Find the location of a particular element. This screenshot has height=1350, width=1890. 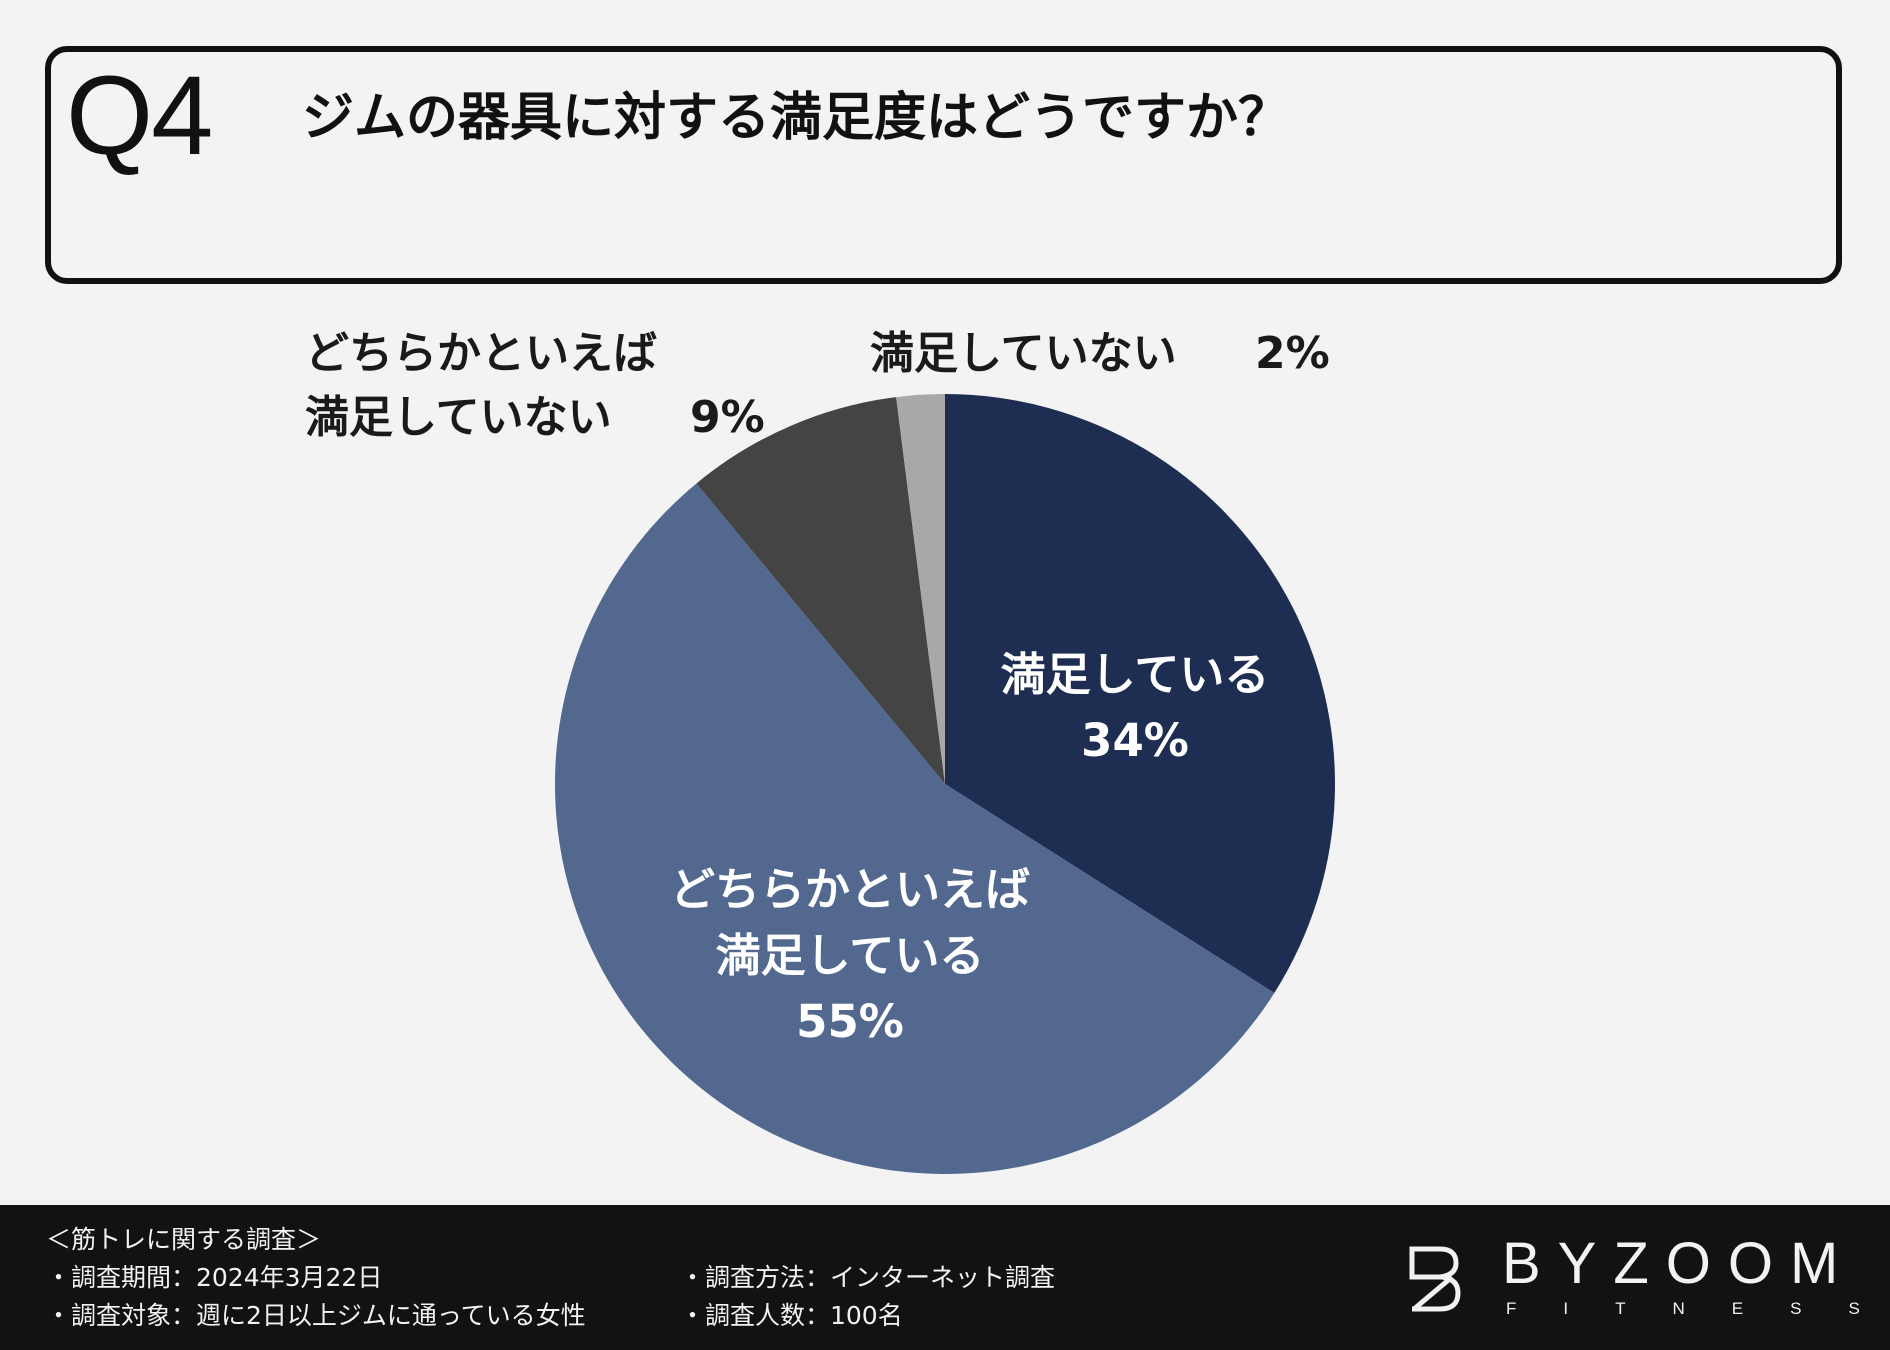

survey-title: ＜筋トレに関する調査＞ is located at coordinates (184, 1239).